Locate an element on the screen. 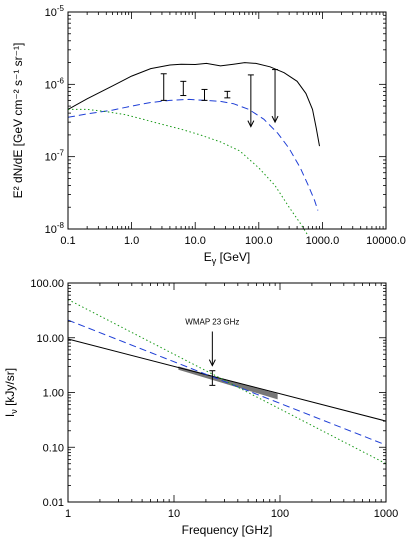 The image size is (407, 543). x-axis-title-base: E is located at coordinates (208, 257).